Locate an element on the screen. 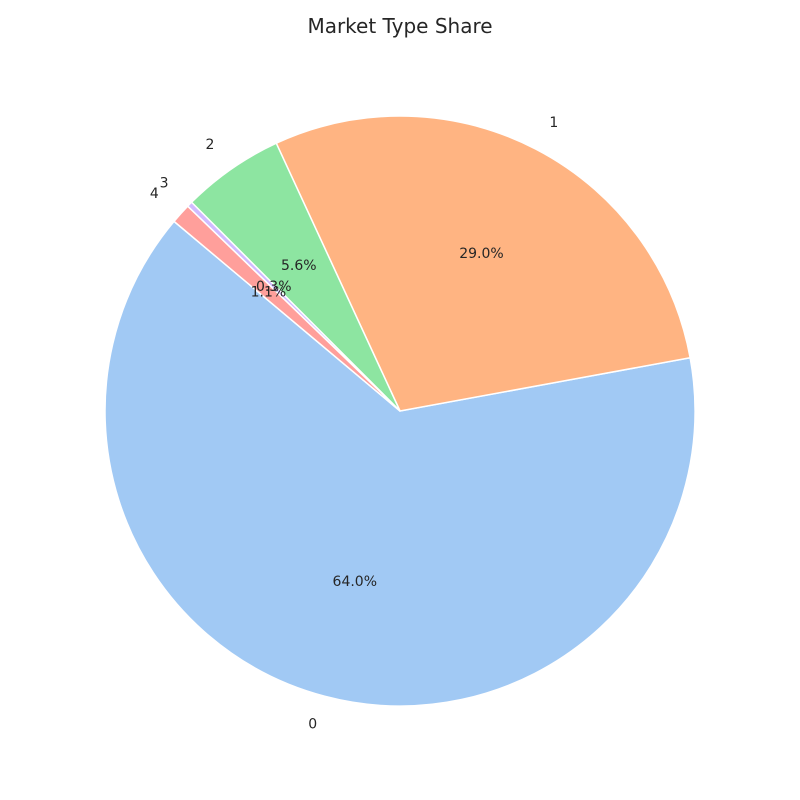  category-label-0: 0 is located at coordinates (312, 725).